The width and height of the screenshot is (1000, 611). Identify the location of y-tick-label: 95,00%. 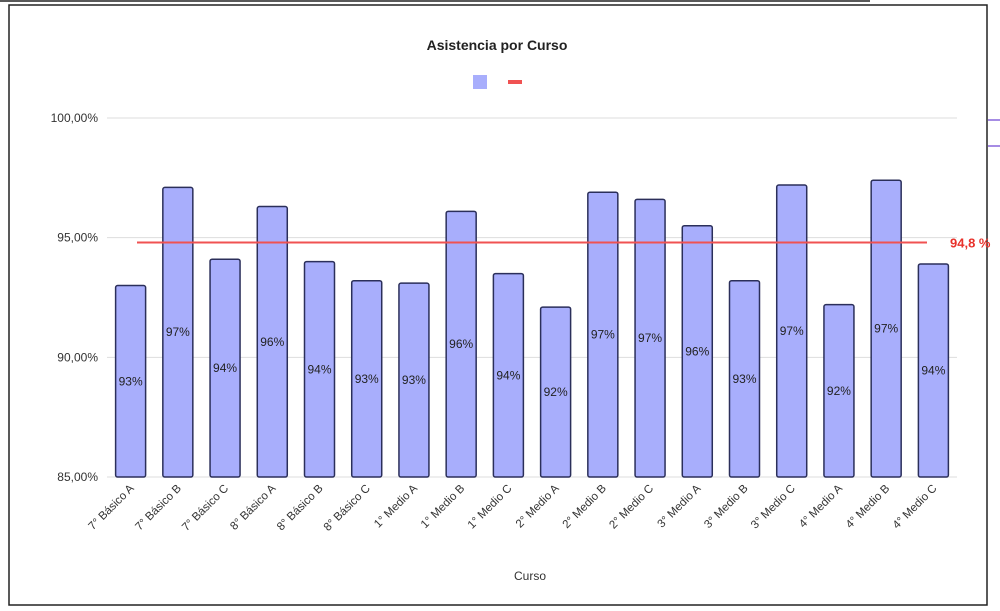
(77, 238).